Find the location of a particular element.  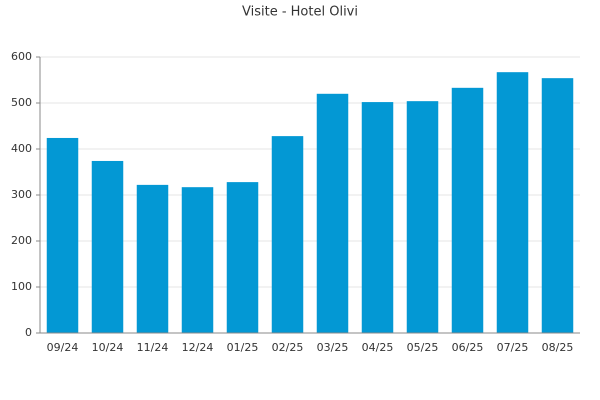

y-tick-label: 600 is located at coordinates (21, 56).